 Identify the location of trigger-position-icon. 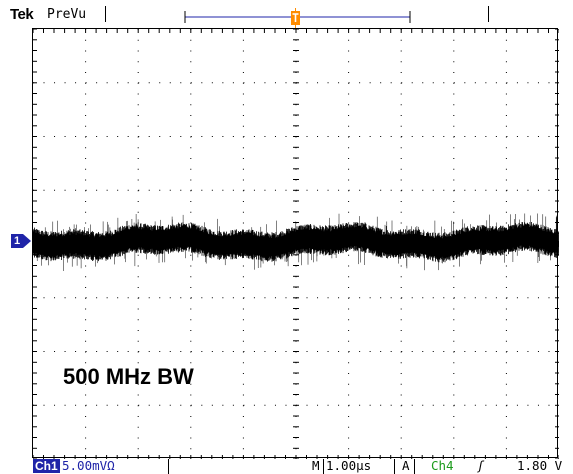
(295, 18).